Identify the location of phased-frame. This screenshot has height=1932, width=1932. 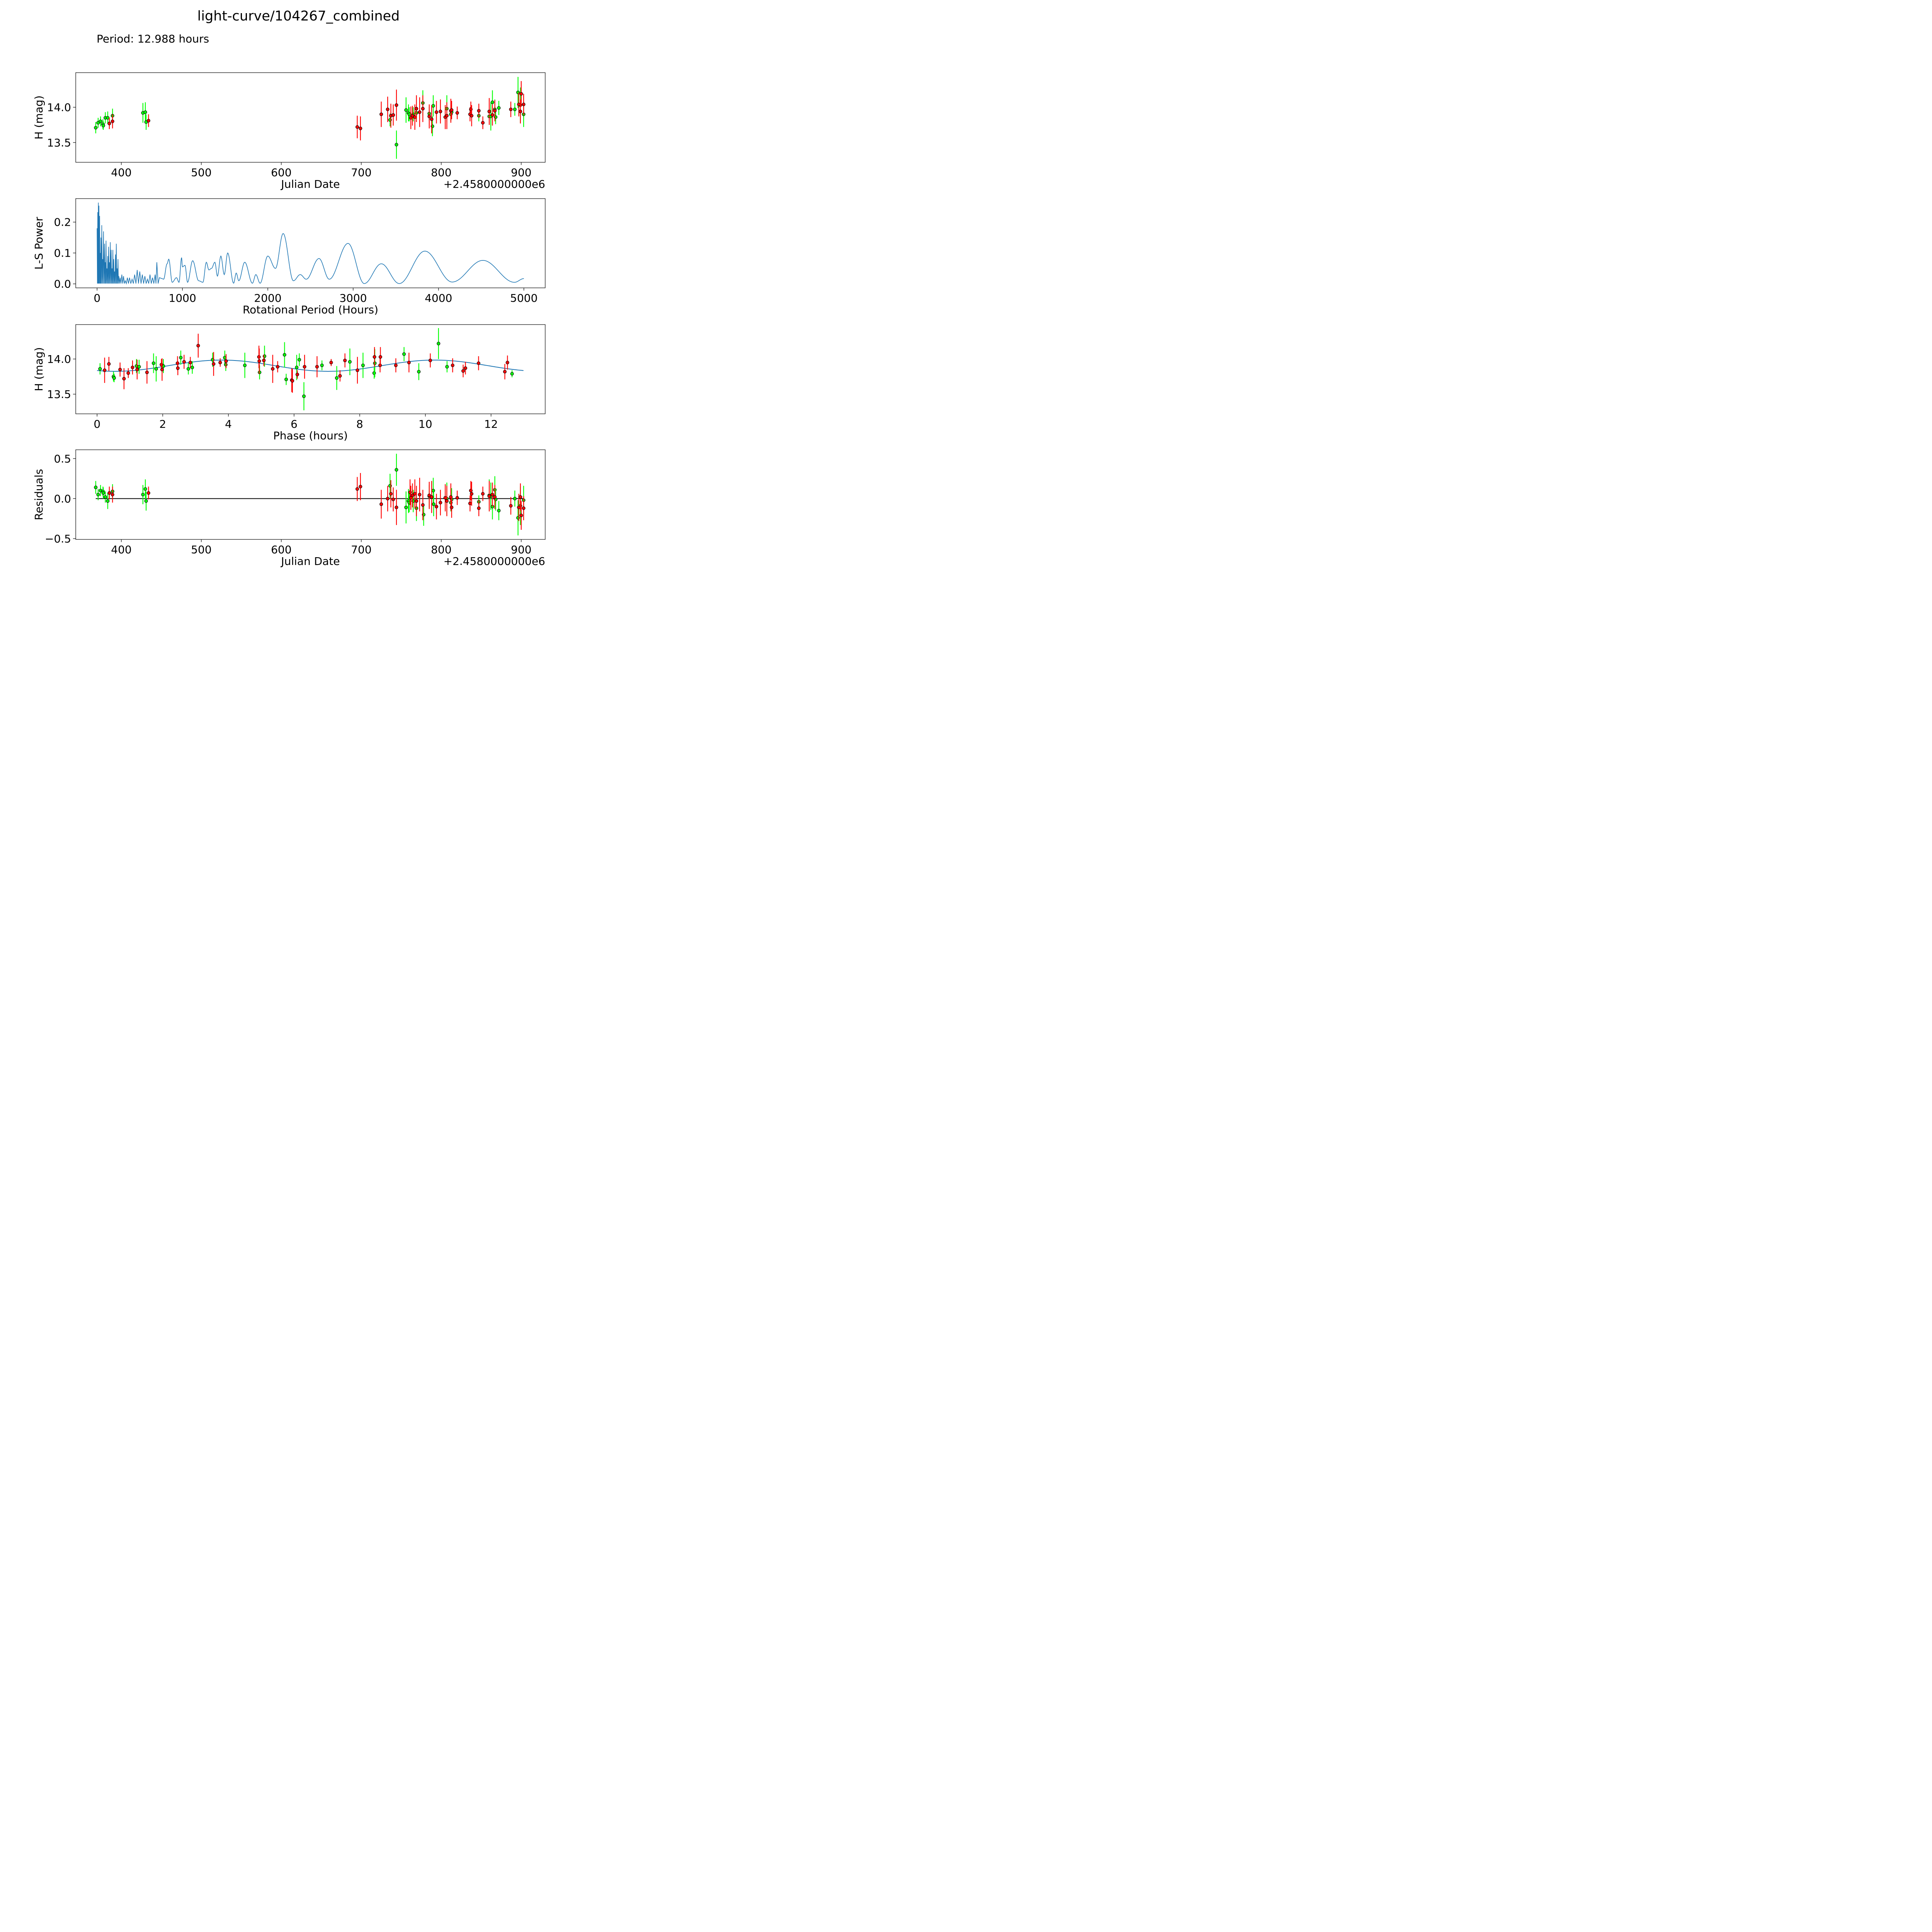
(310, 369).